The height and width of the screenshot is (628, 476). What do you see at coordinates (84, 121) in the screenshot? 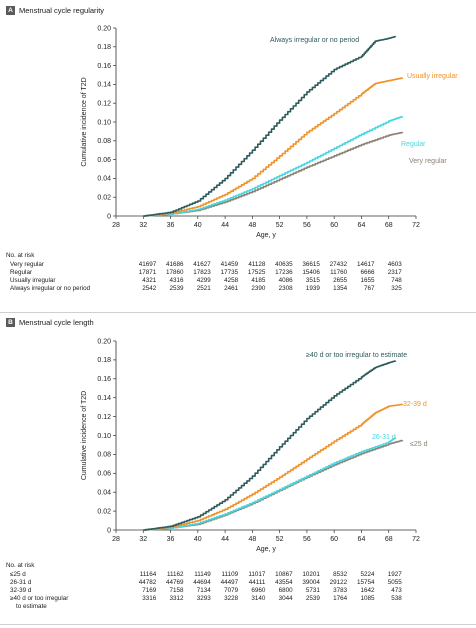
I see `y-axis-label: Cumulative incidence of T2D` at bounding box center [84, 121].